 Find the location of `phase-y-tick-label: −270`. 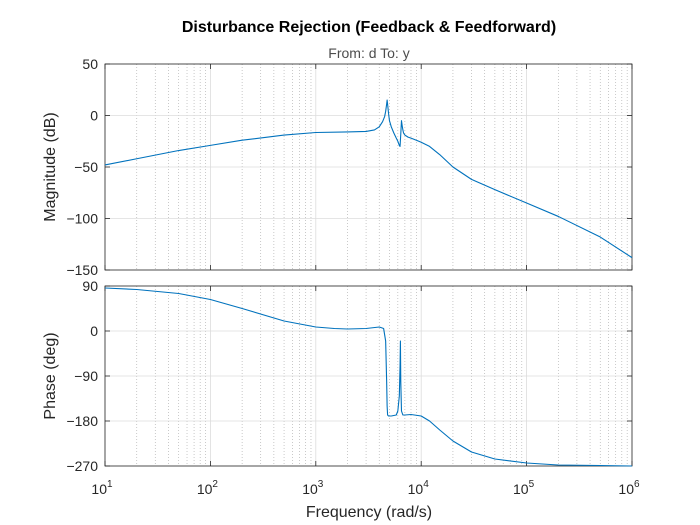

phase-y-tick-label: −270 is located at coordinates (82, 466).